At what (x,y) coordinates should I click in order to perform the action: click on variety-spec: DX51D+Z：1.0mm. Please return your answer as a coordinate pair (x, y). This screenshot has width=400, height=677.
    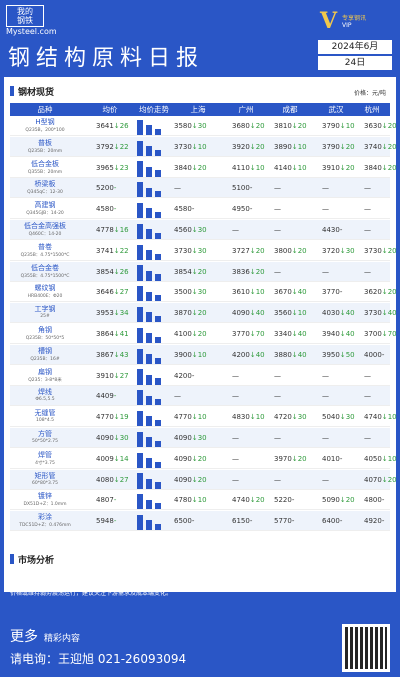
    Looking at the image, I should click on (45, 505).